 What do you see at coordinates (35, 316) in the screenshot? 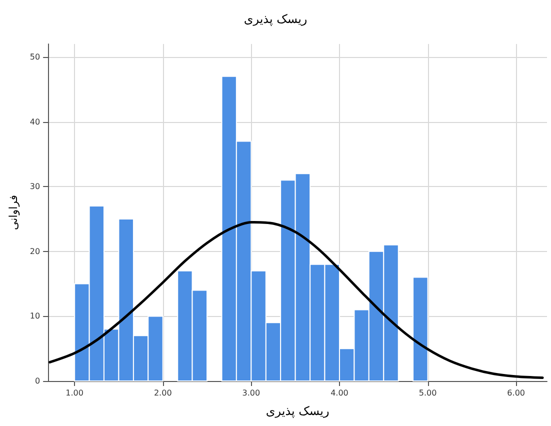
I see `y-tick-label: 10` at bounding box center [35, 316].